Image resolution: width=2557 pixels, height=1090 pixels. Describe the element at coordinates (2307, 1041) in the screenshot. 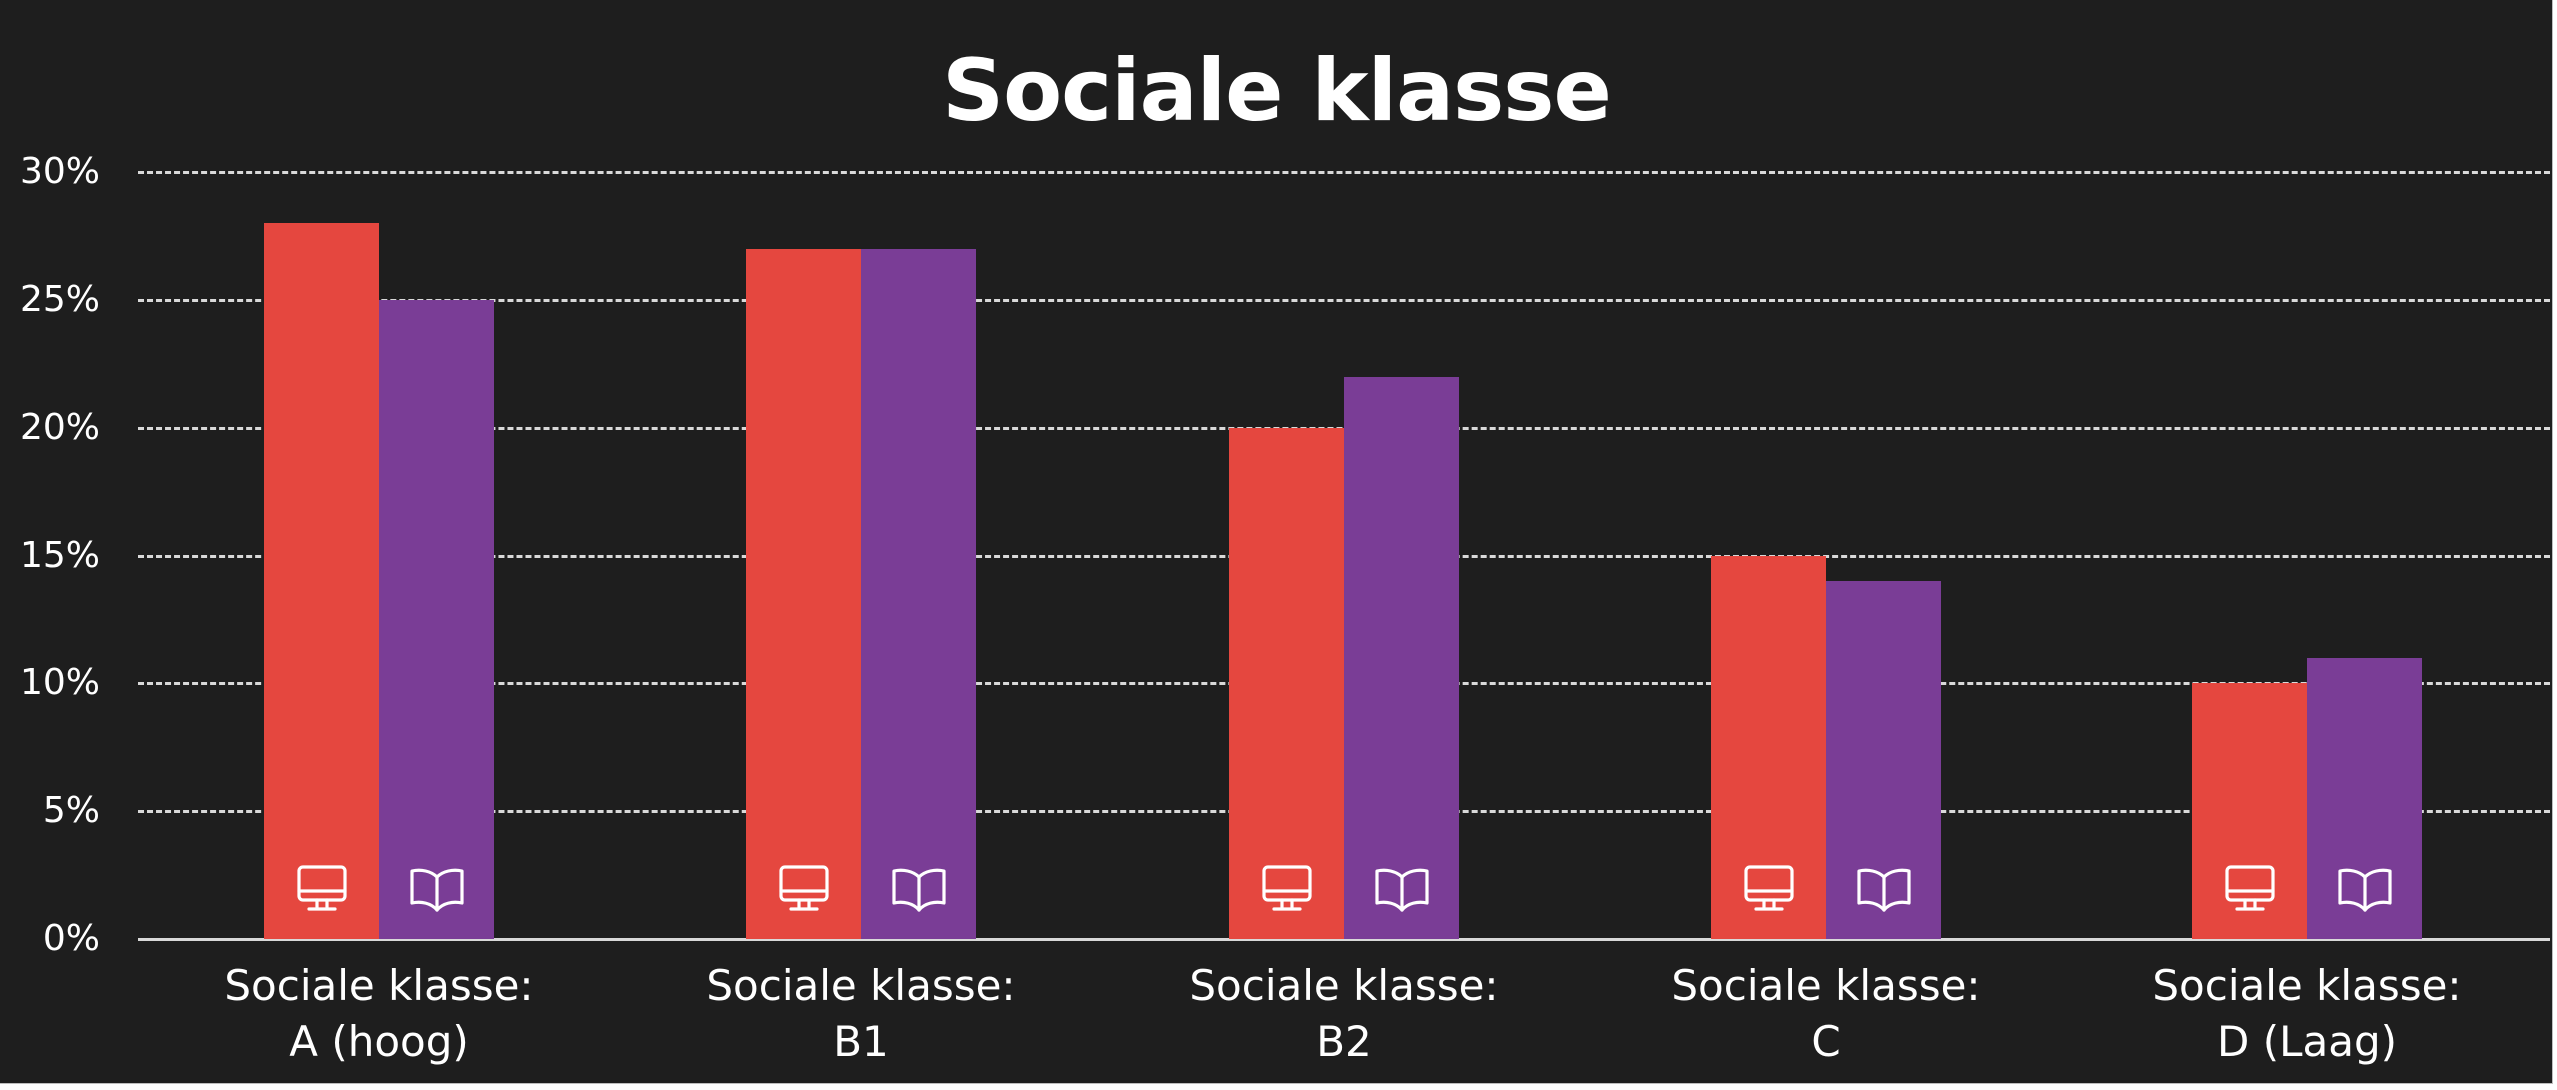

I see `x-category-label-line2: D (Laag)` at that location.